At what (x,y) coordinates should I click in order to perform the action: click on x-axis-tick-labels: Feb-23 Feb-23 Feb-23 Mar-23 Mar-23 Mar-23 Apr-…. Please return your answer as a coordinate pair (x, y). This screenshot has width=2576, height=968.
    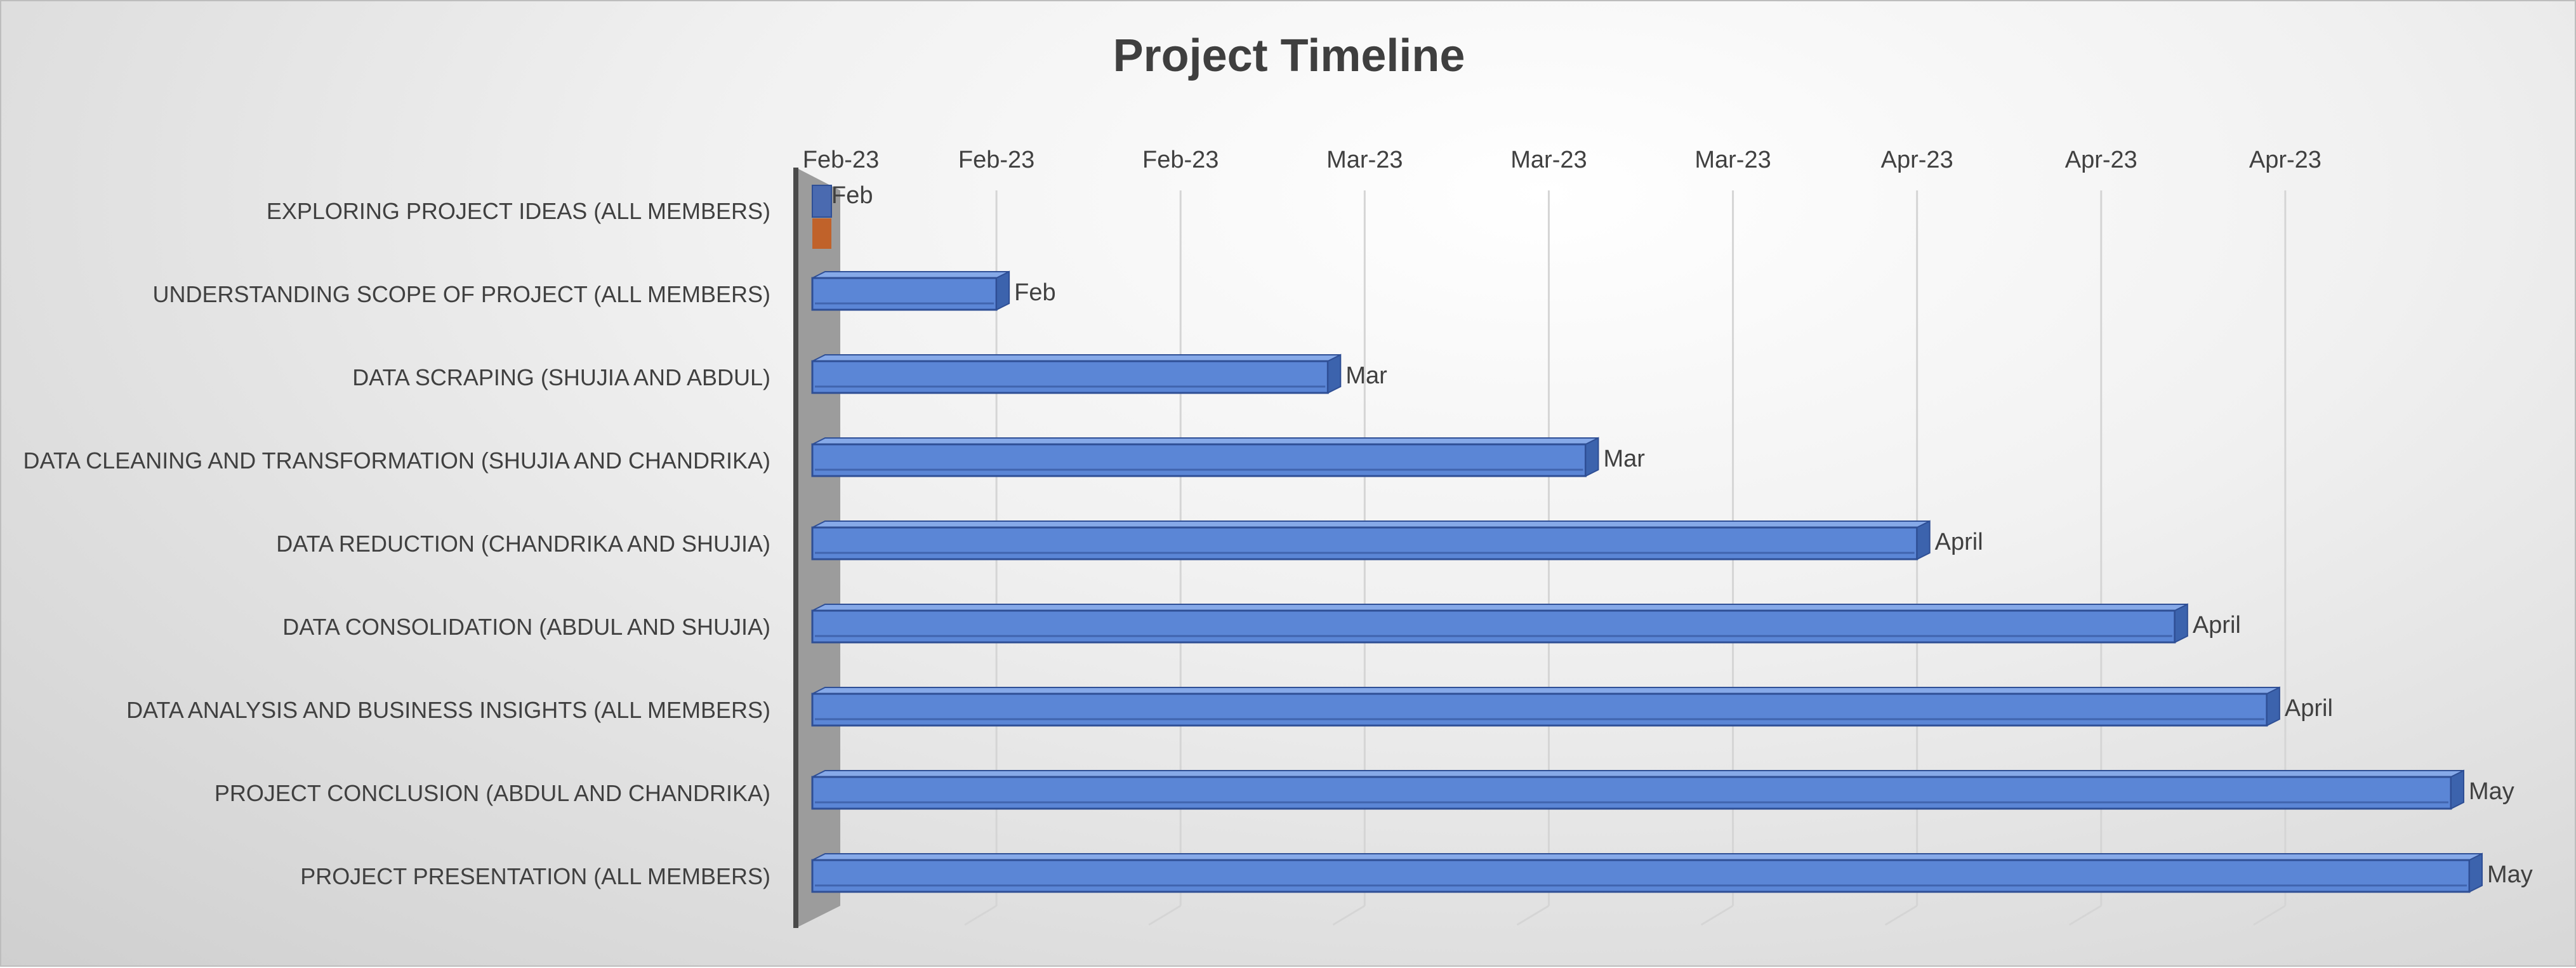
    Looking at the image, I should click on (1563, 160).